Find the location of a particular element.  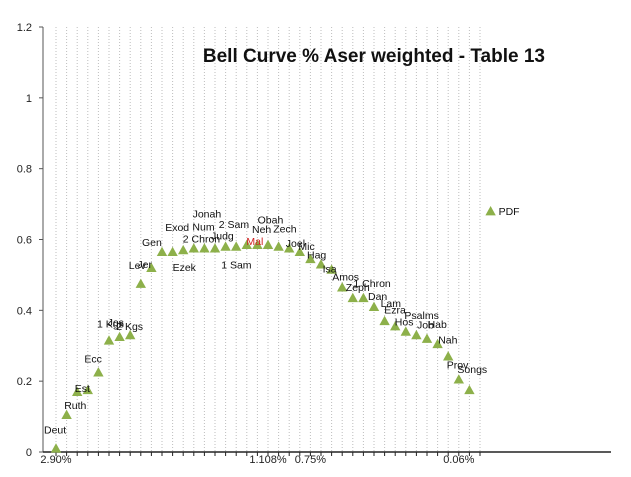

data-point-label: Hag is located at coordinates (316, 255).